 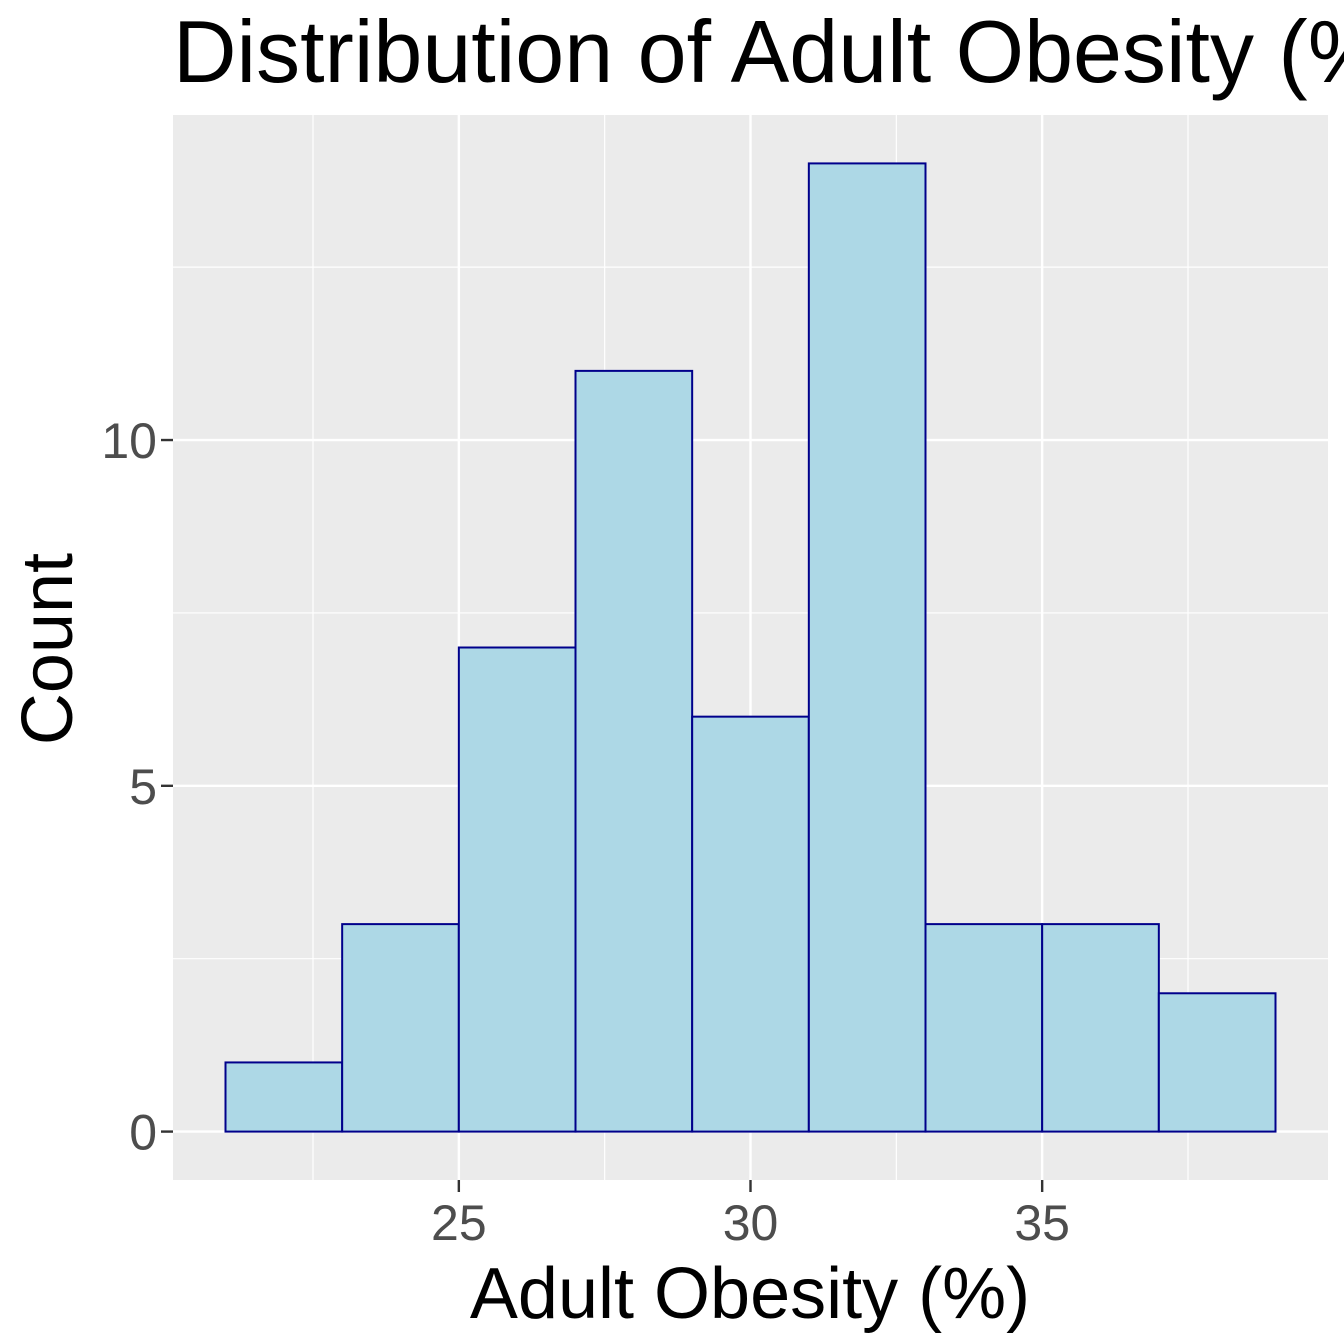 I want to click on x-tick-label: 25, so click(x=459, y=1223).